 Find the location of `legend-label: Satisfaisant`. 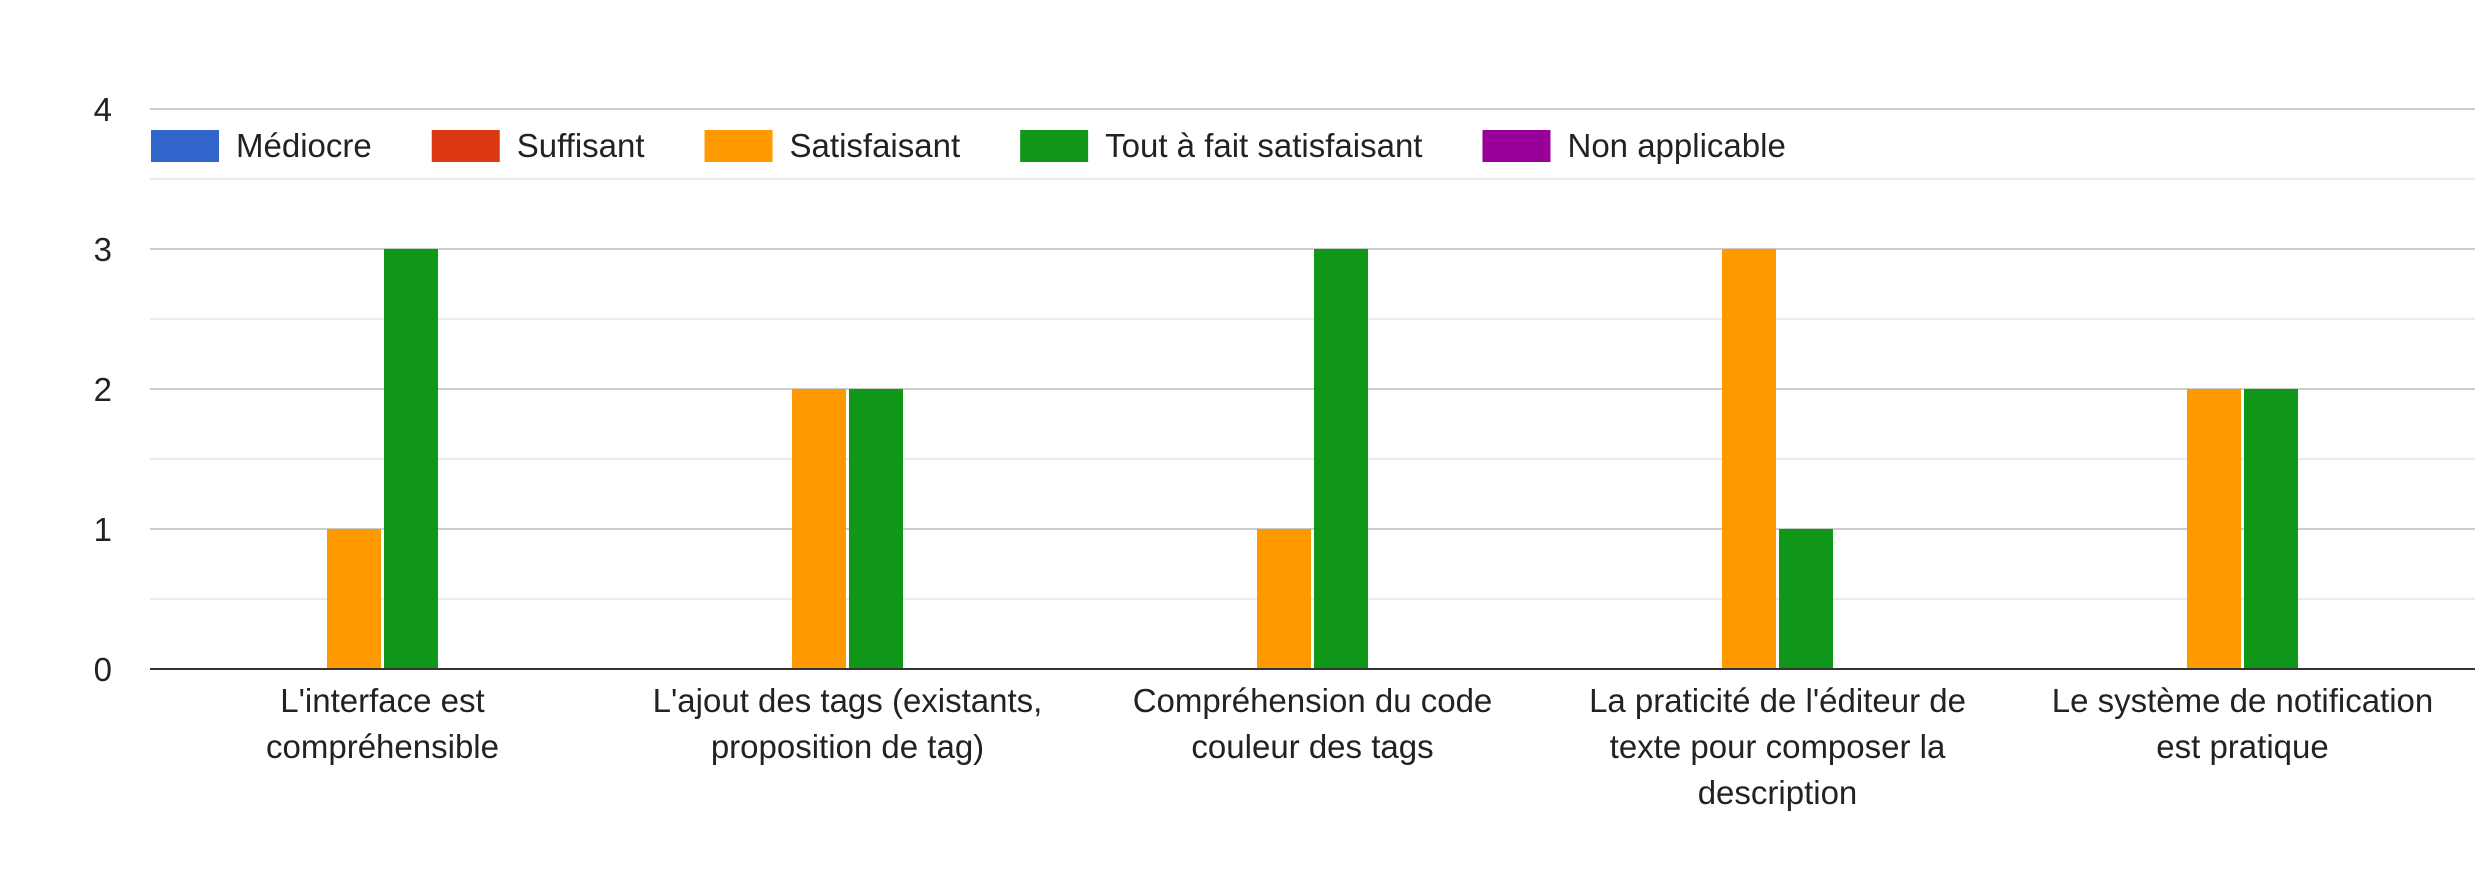

legend-label: Satisfaisant is located at coordinates (875, 145).